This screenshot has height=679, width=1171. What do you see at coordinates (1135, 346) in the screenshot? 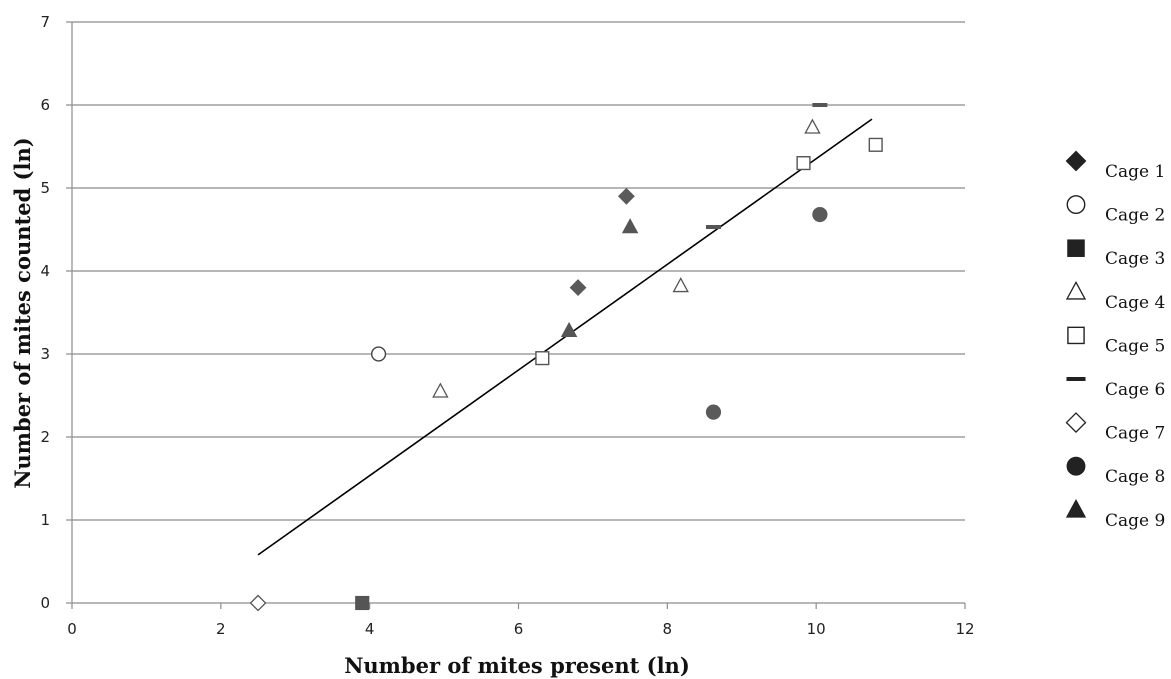
I see `legend-label-cage-5: Cage 5` at bounding box center [1135, 346].